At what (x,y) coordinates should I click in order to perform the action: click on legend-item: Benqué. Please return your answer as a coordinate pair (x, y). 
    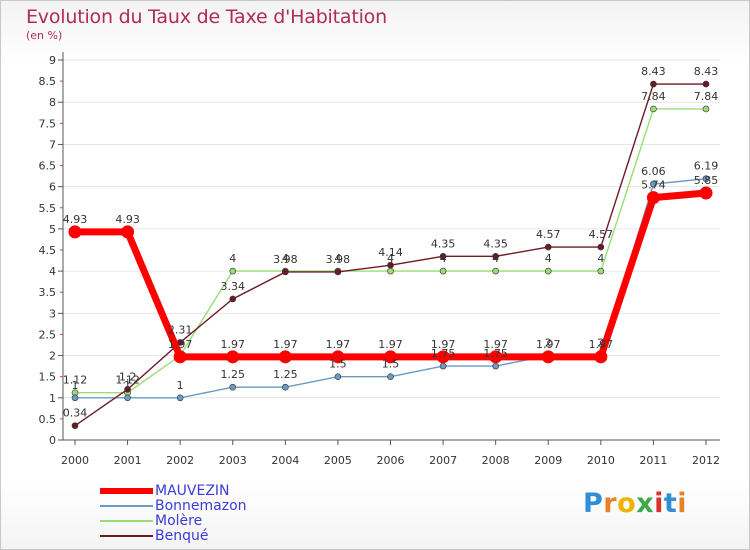
    Looking at the image, I should click on (220, 536).